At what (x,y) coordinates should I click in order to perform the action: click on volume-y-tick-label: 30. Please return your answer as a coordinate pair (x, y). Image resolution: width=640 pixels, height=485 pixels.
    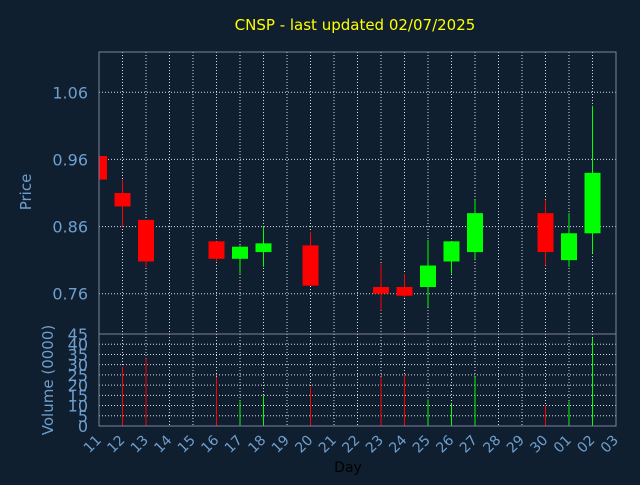
    Looking at the image, I should click on (78, 365).